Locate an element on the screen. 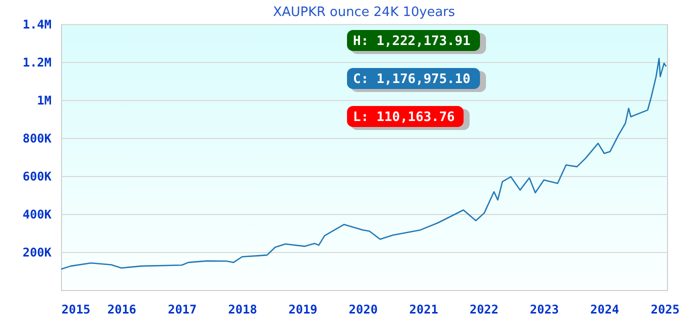  y-tick-label: 800K is located at coordinates (37, 139).